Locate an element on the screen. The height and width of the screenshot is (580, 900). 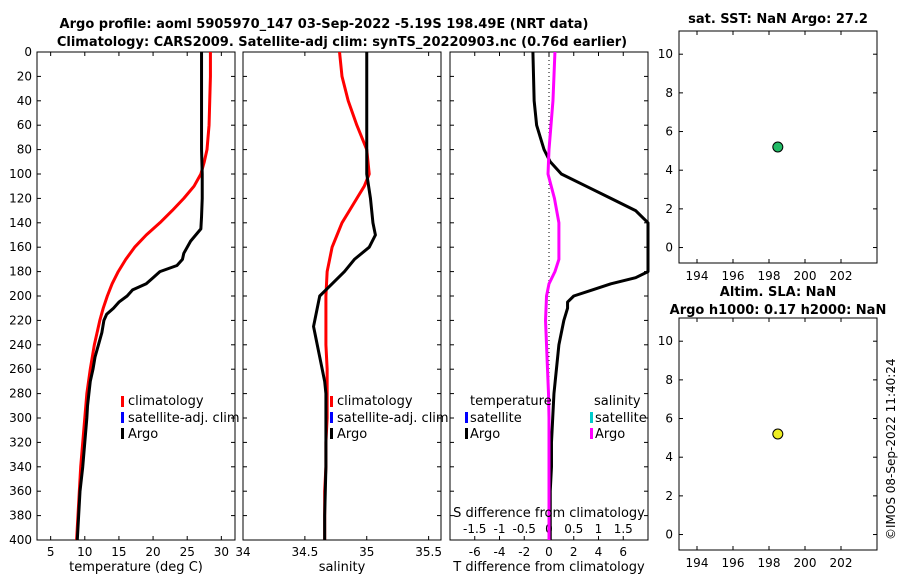
depth-tick-label: 60 is located at coordinates (24, 125).